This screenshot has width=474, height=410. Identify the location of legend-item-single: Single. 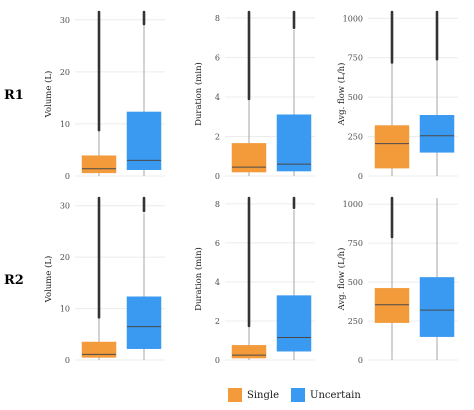
(253, 395).